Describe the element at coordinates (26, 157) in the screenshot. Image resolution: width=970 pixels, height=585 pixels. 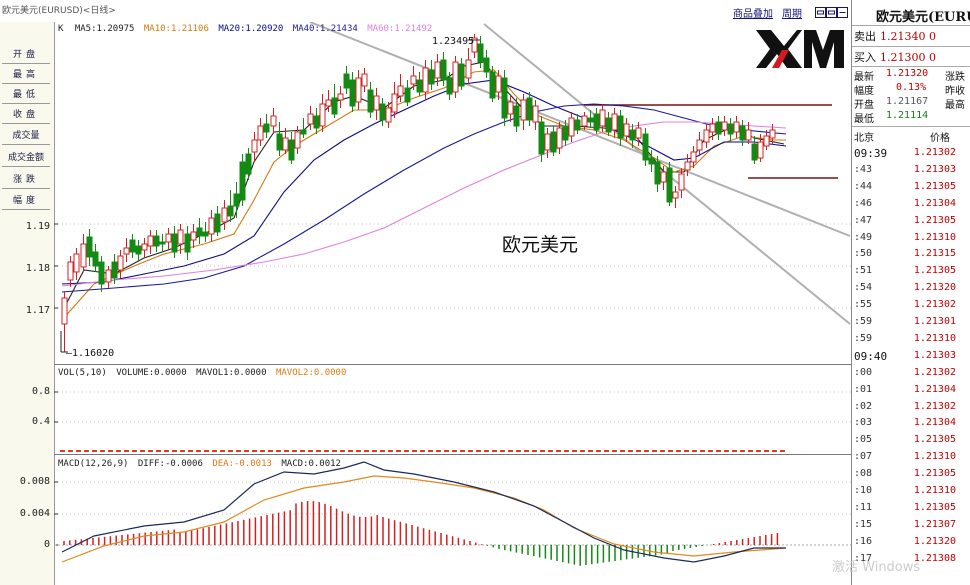
I see `btn-amount: 成交金额` at that location.